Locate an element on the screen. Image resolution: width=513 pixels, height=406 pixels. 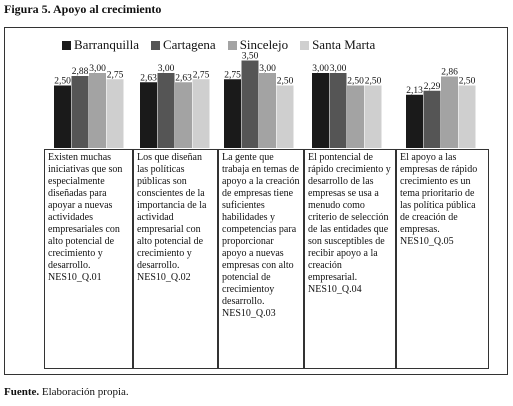
column-code: NES10_Q.03 is located at coordinates (249, 313).